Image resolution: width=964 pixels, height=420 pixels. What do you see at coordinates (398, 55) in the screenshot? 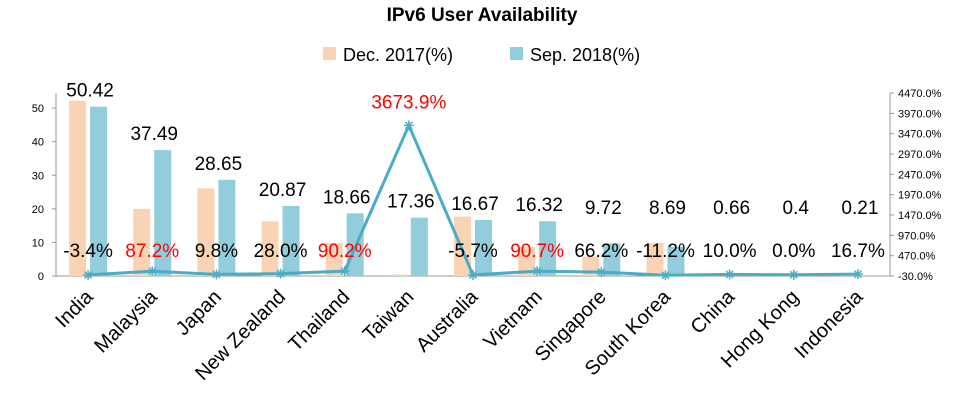
I see `legend-label-dec-2017: Dec. 2017(%)` at bounding box center [398, 55].